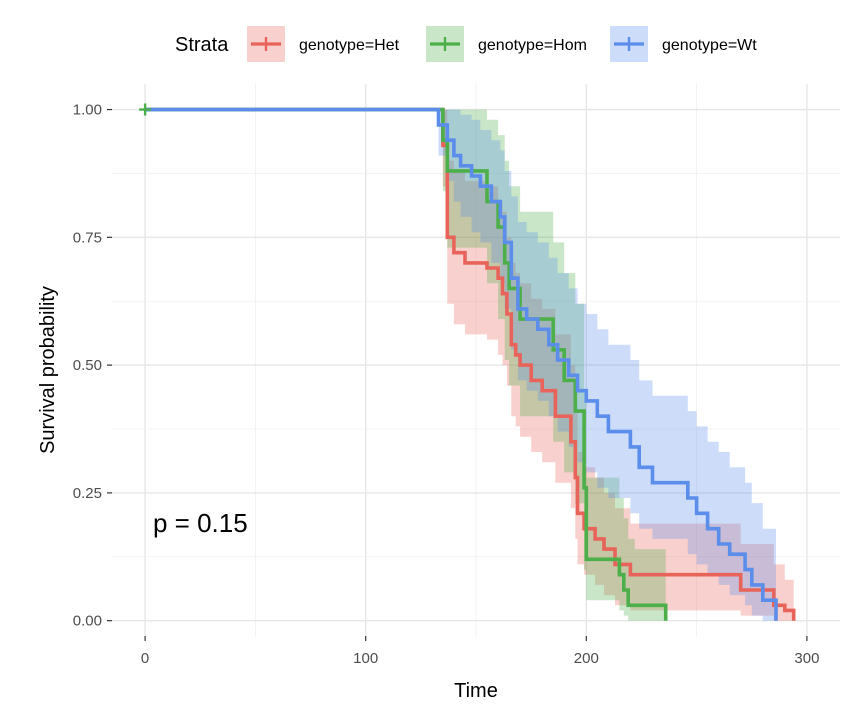  Describe the element at coordinates (87, 365) in the screenshot. I see `y-tick-label: 0.50` at that location.